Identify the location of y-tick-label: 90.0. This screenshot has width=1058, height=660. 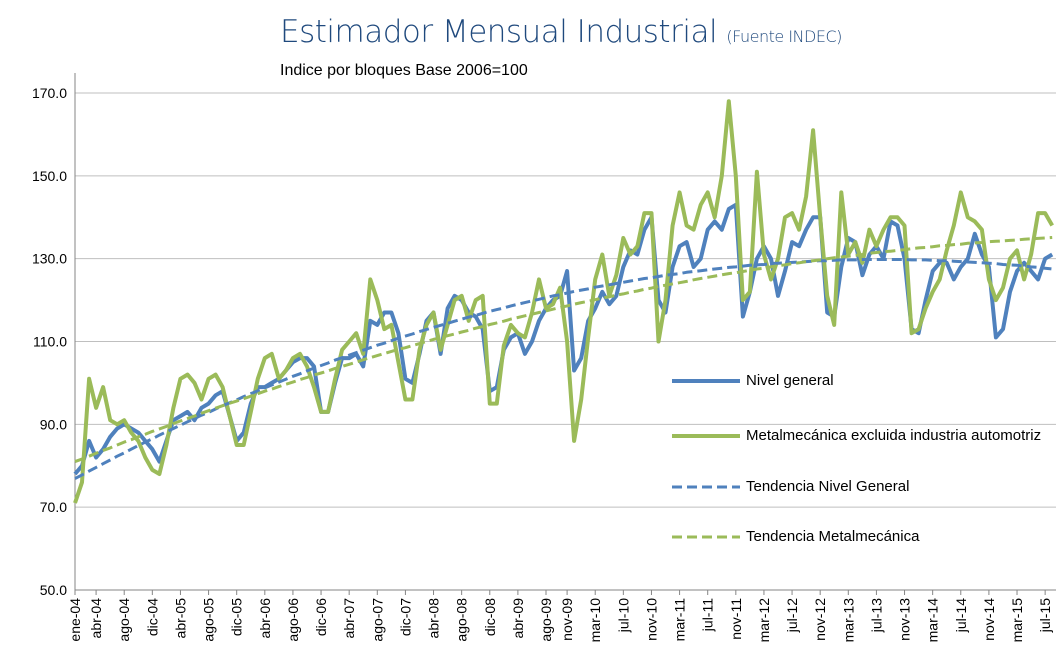
(53, 424).